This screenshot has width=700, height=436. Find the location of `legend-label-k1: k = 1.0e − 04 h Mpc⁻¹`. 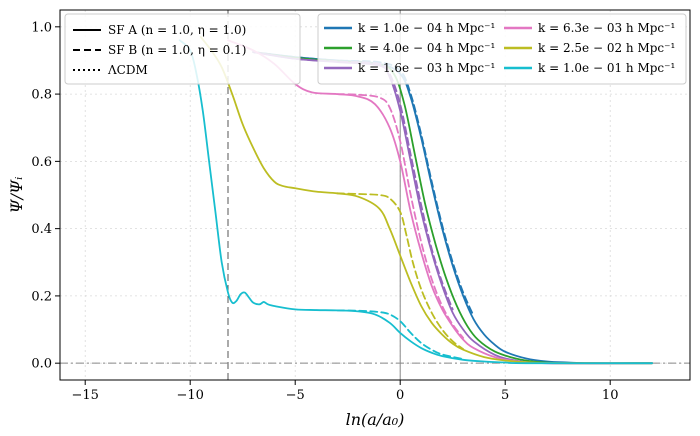

legend-label-k1: k = 1.0e − 04 h Mpc⁻¹ is located at coordinates (426, 28).